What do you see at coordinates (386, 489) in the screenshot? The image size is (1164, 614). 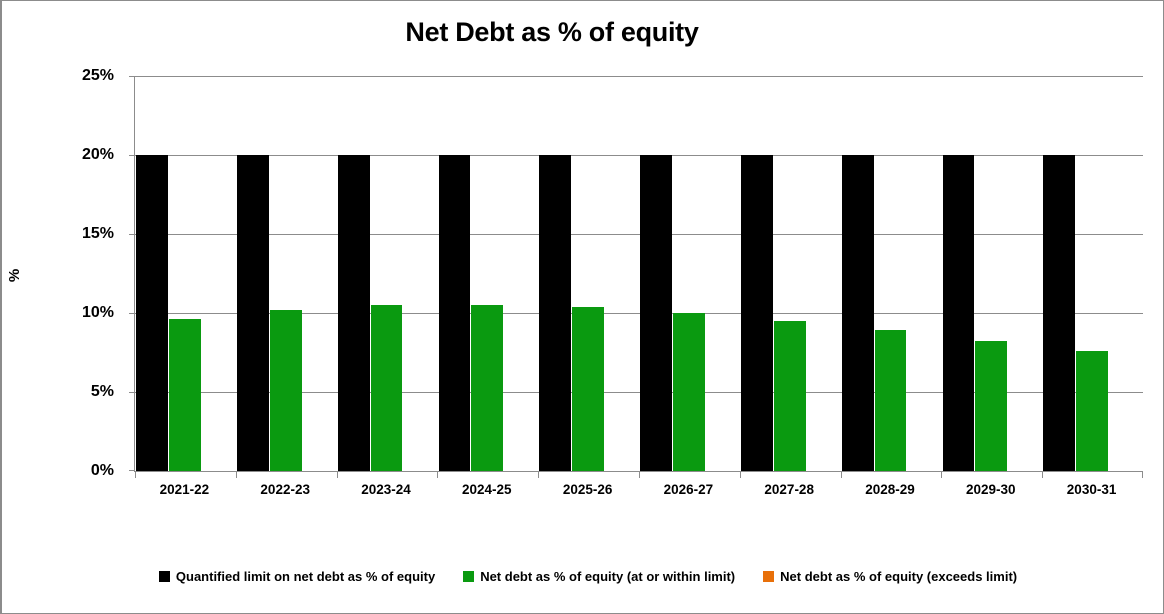 I see `x-axis-label-2023-24: 2023-24` at bounding box center [386, 489].